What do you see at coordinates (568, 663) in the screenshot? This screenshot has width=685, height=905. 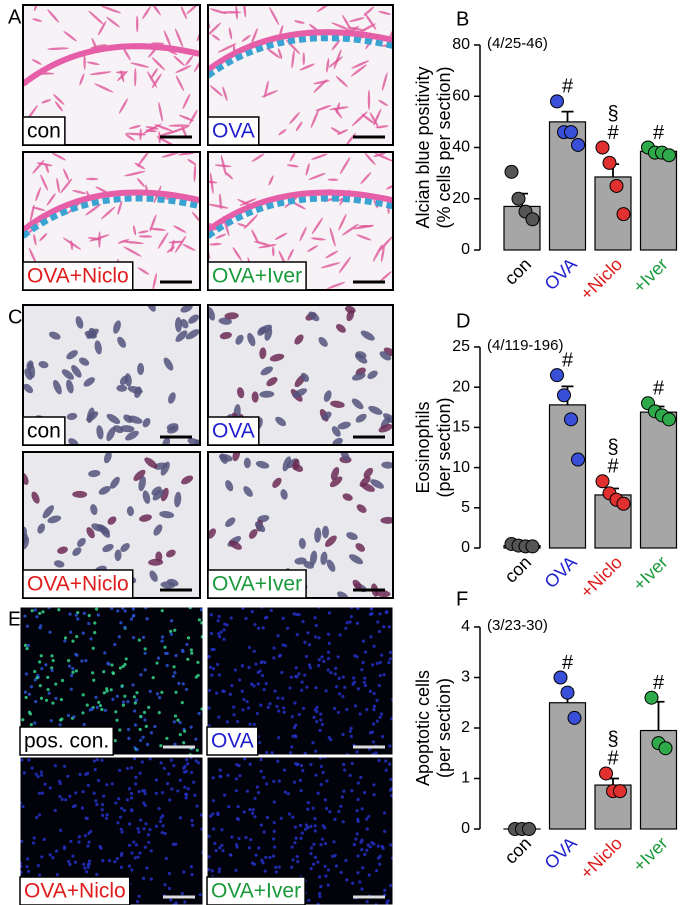 I see `significance-mark: #` at bounding box center [568, 663].